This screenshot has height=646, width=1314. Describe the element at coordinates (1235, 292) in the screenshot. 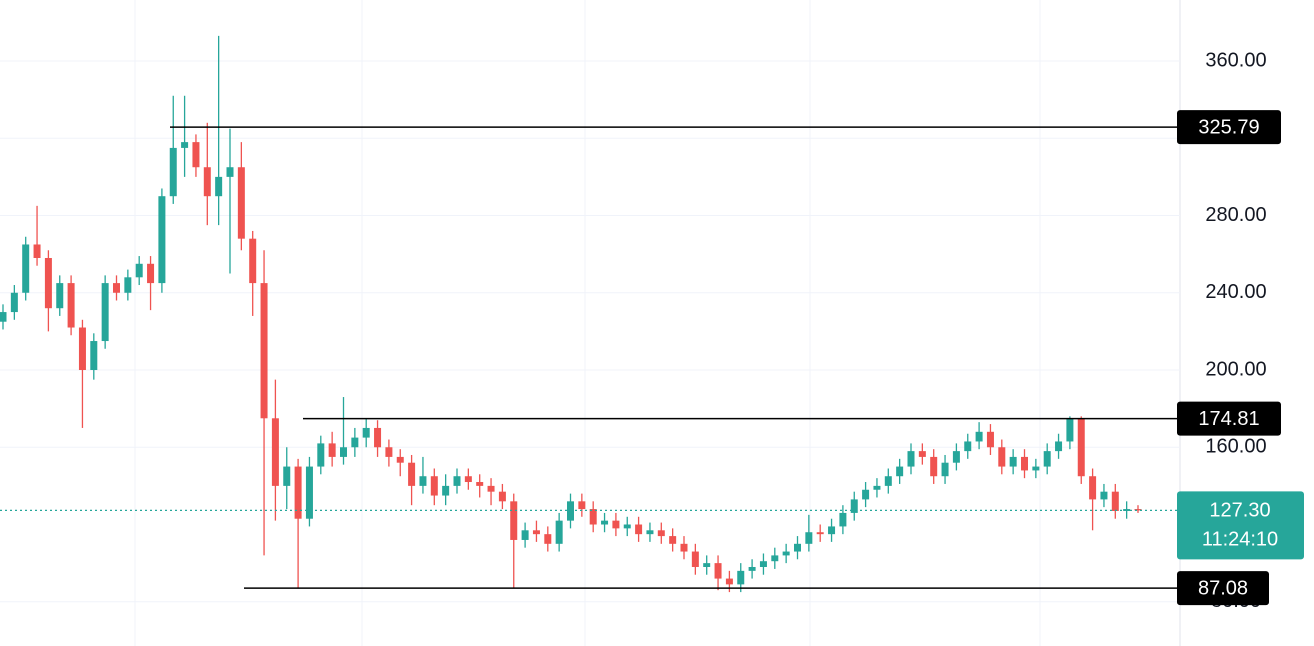

I see `y-tick-label: 240.00` at that location.